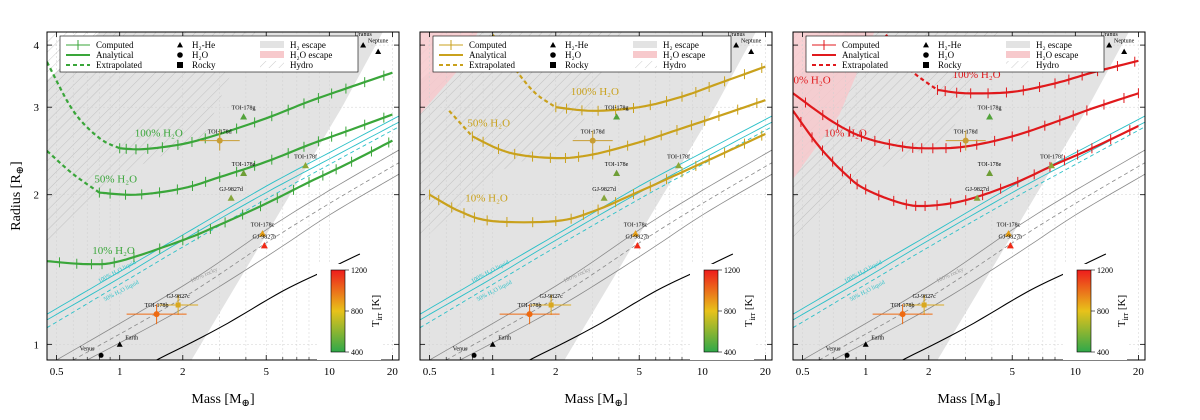 The height and width of the screenshot is (420, 1200). What do you see at coordinates (231, 190) in the screenshot?
I see `planet-label: GJ-9827d` at bounding box center [231, 190].